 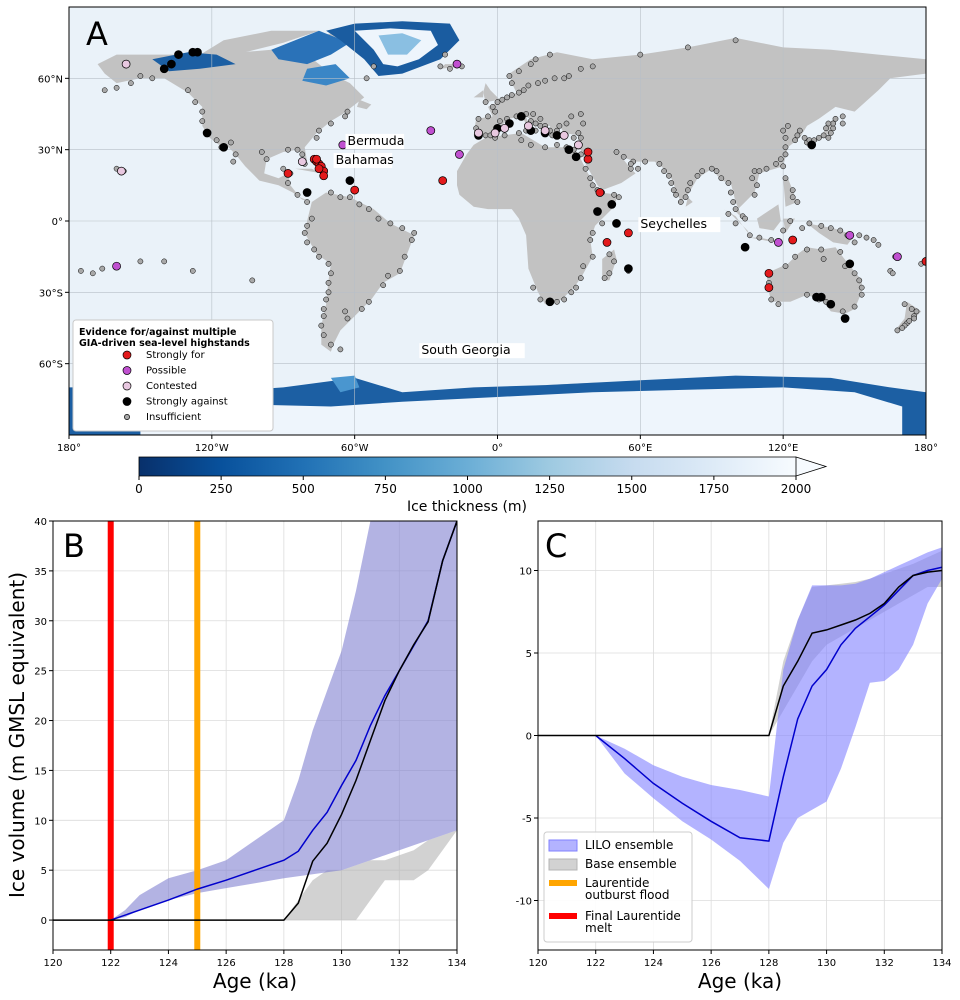 What do you see at coordinates (884, 963) in the screenshot?
I see `x-tick-label: 132` at bounding box center [884, 963].